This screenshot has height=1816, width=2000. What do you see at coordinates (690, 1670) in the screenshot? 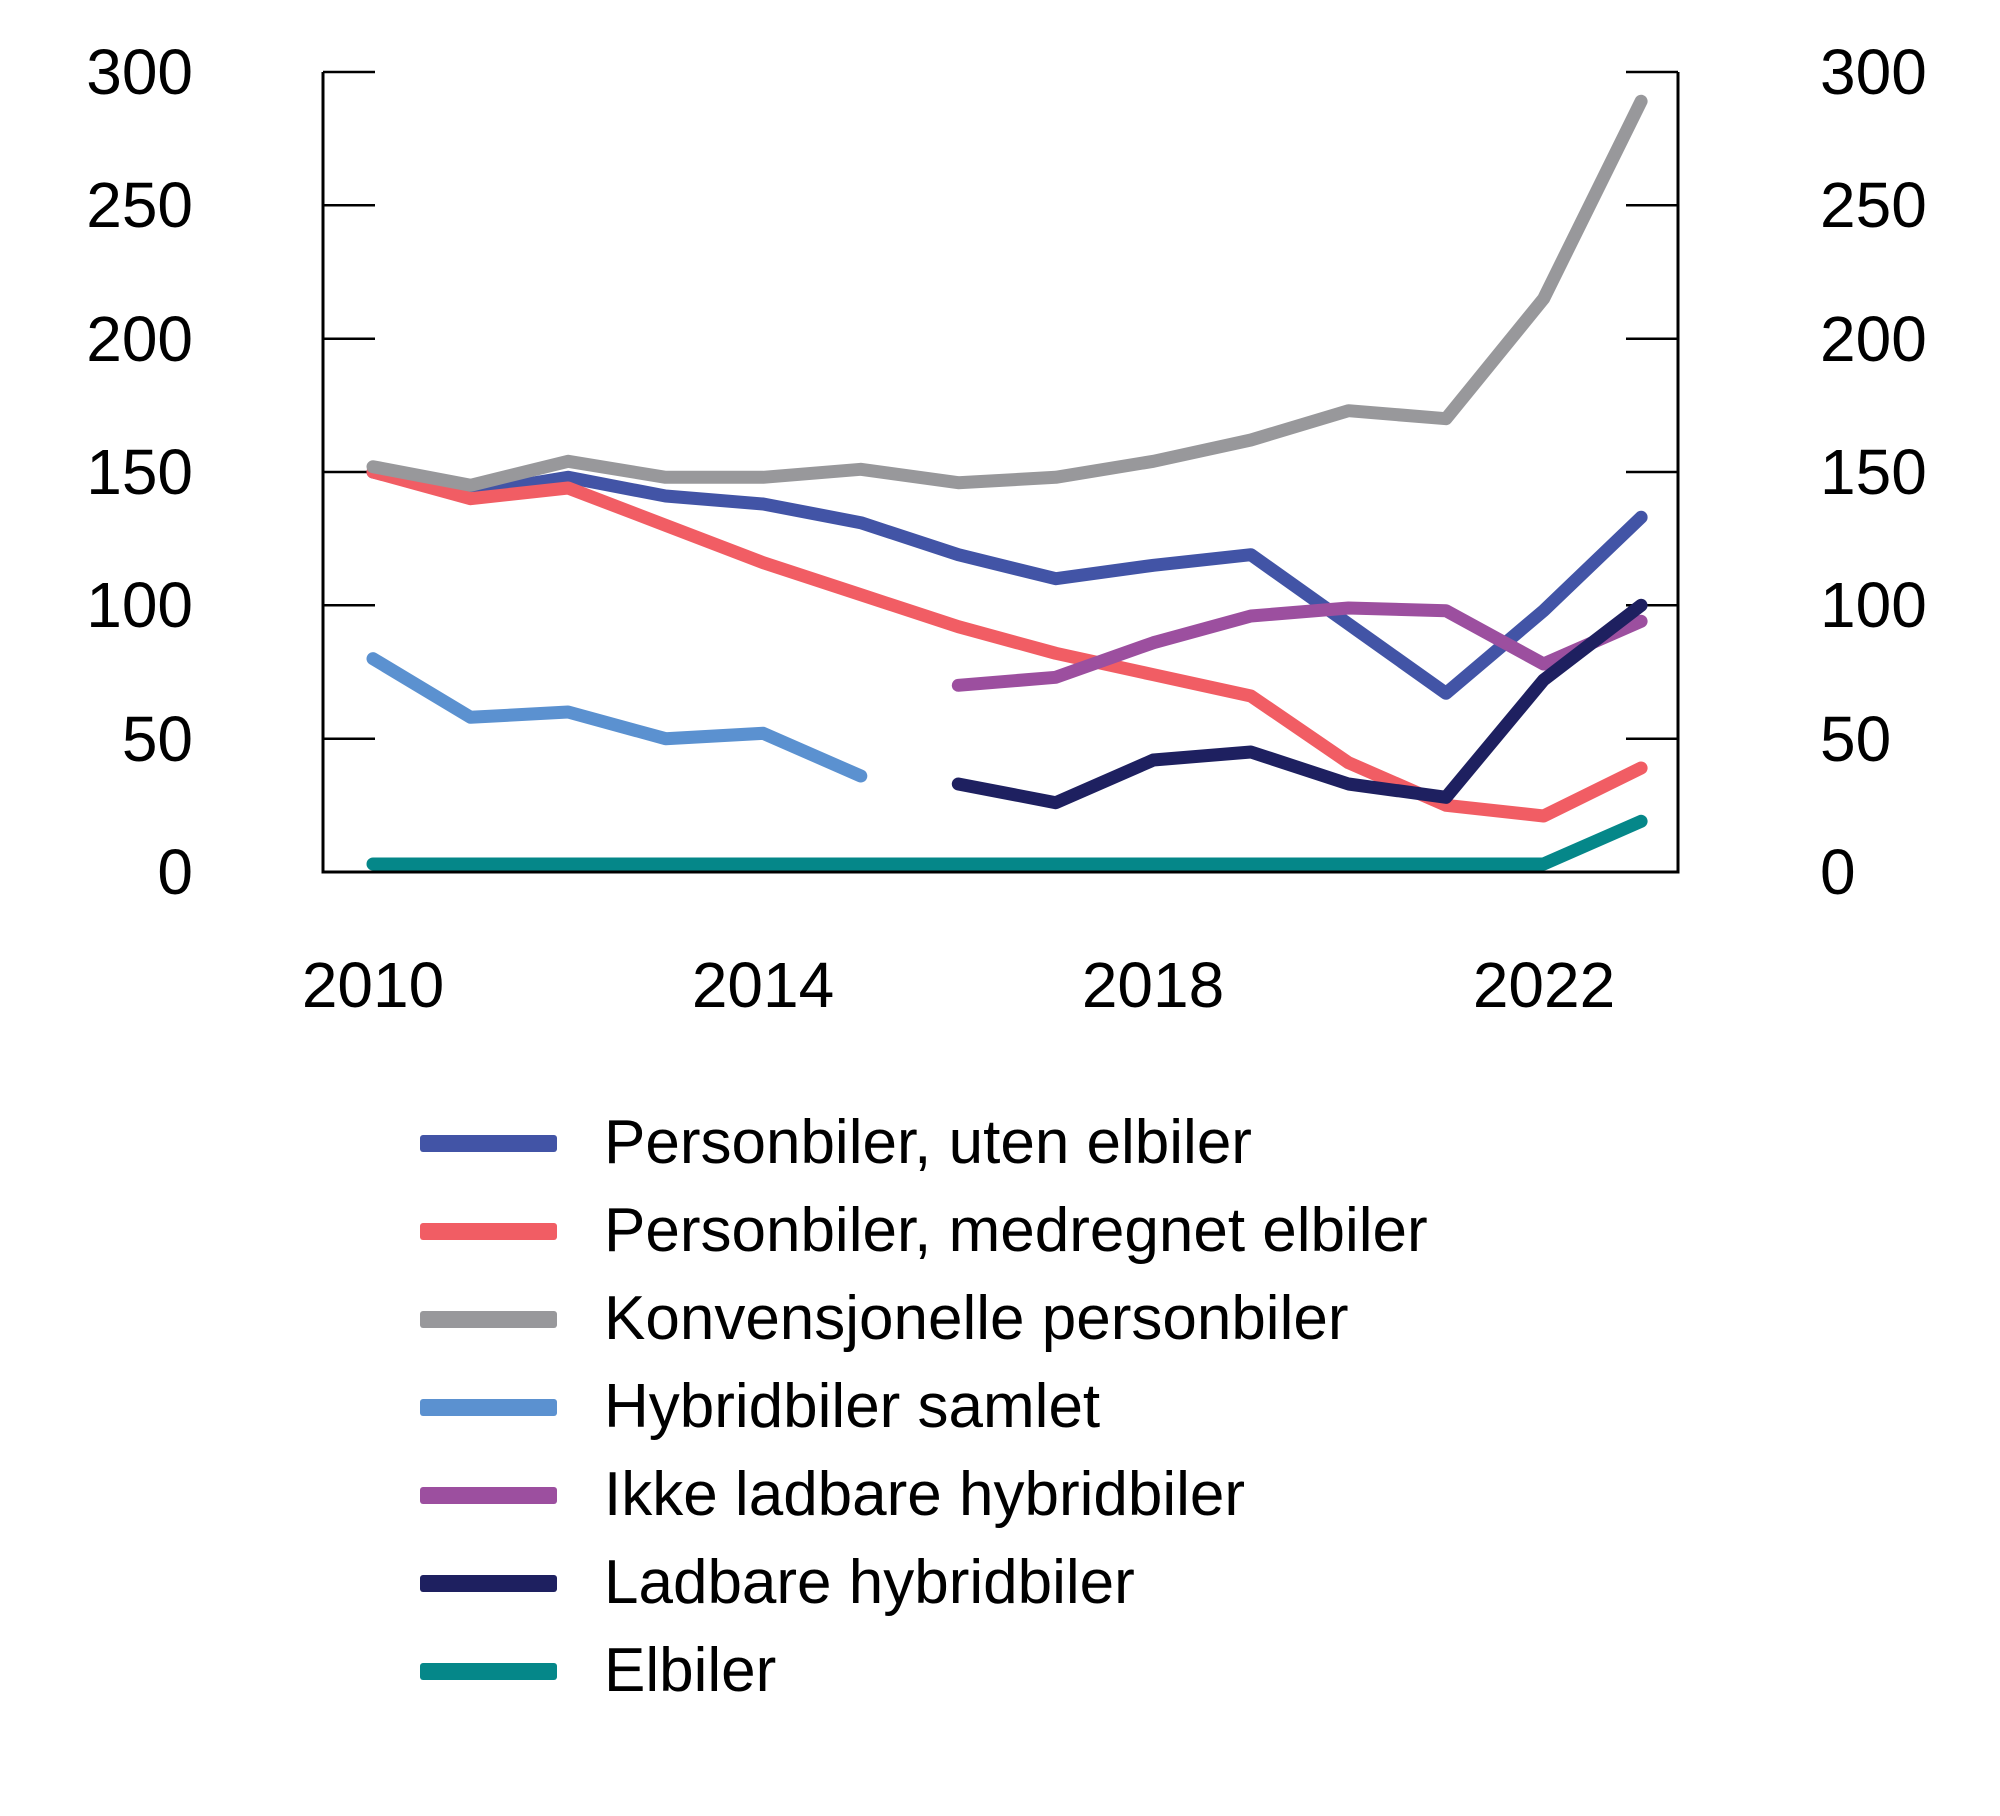
I see `legend-label: Elbiler` at bounding box center [690, 1670].